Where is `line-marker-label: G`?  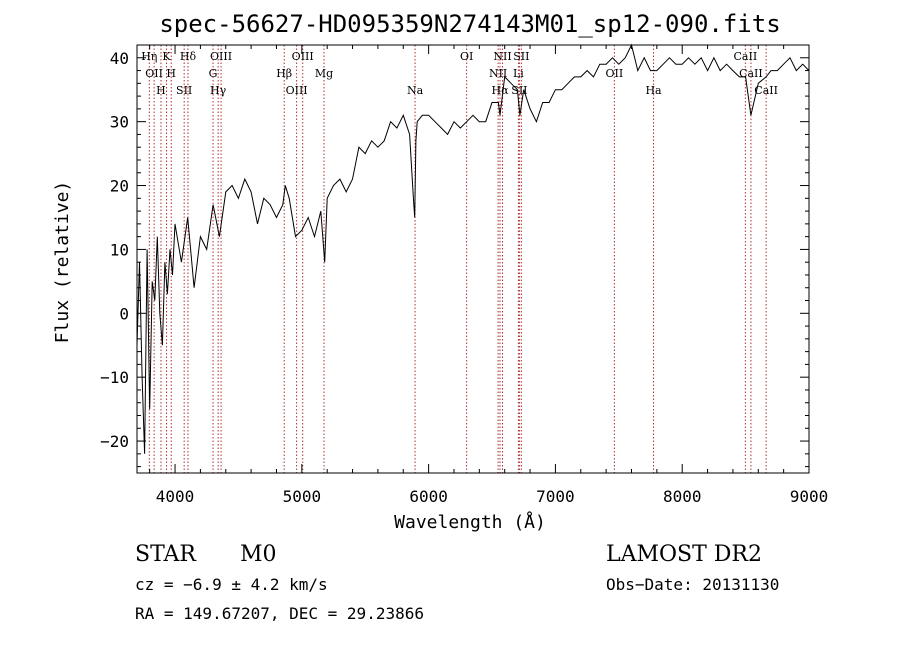 line-marker-label: G is located at coordinates (213, 73).